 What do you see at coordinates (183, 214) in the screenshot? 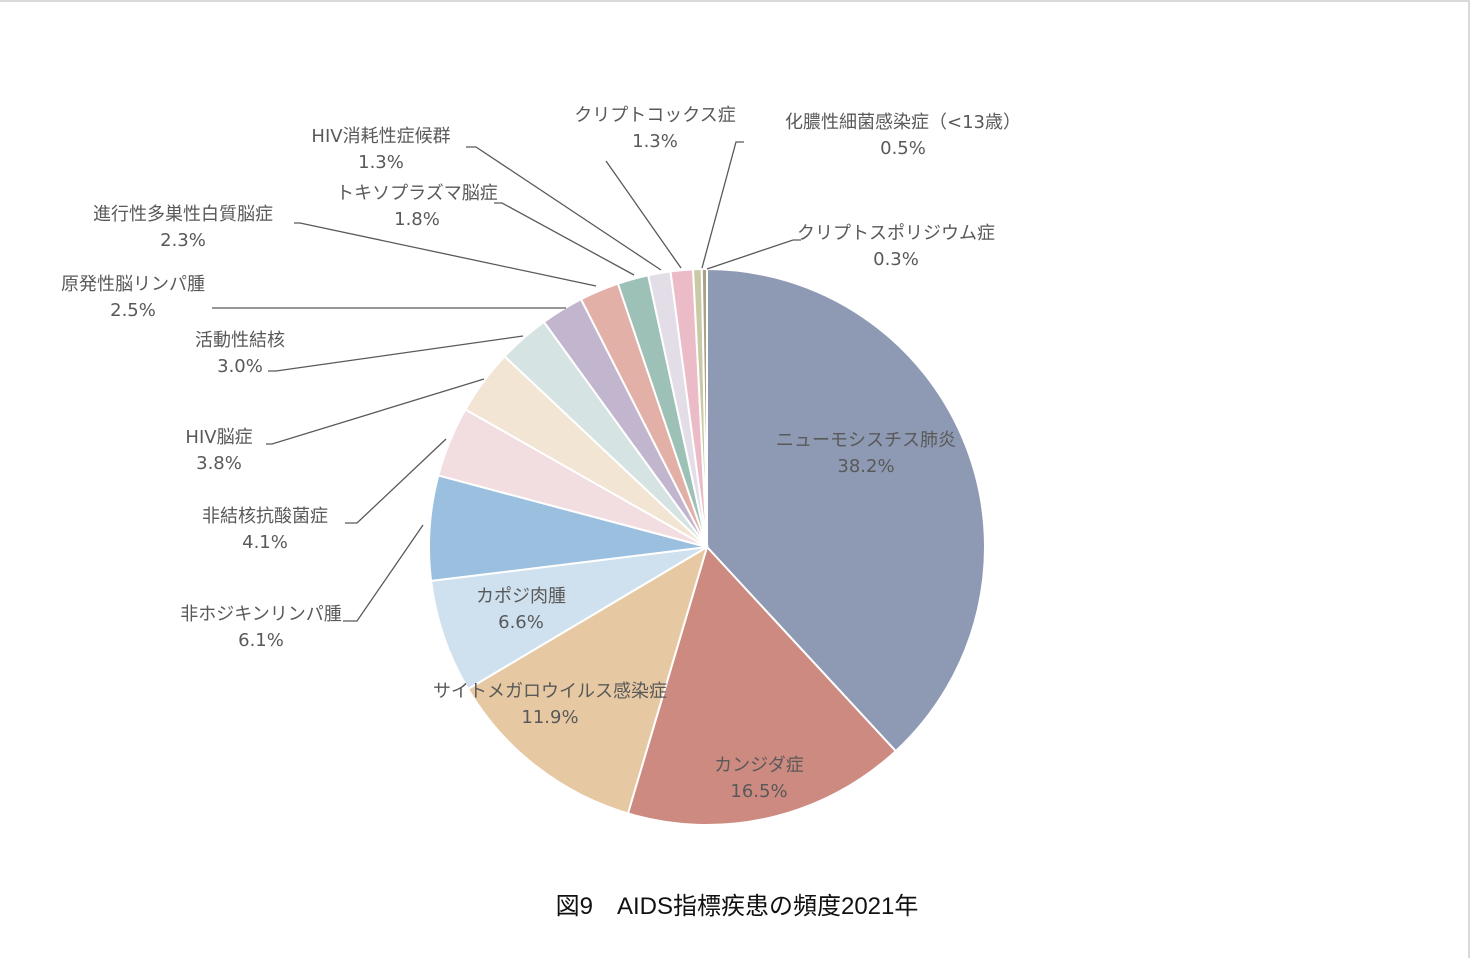
I see `slice-label: 進行性多巣性白質脳症` at bounding box center [183, 214].